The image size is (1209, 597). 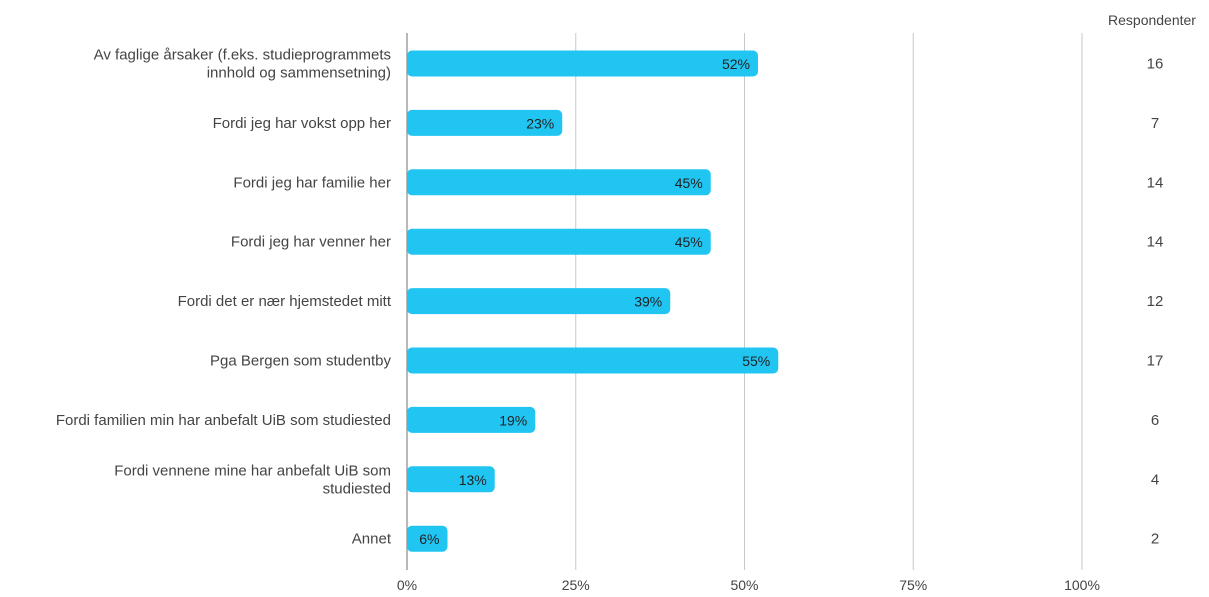 What do you see at coordinates (1155, 301) in the screenshot?
I see `respondents-count: 12` at bounding box center [1155, 301].